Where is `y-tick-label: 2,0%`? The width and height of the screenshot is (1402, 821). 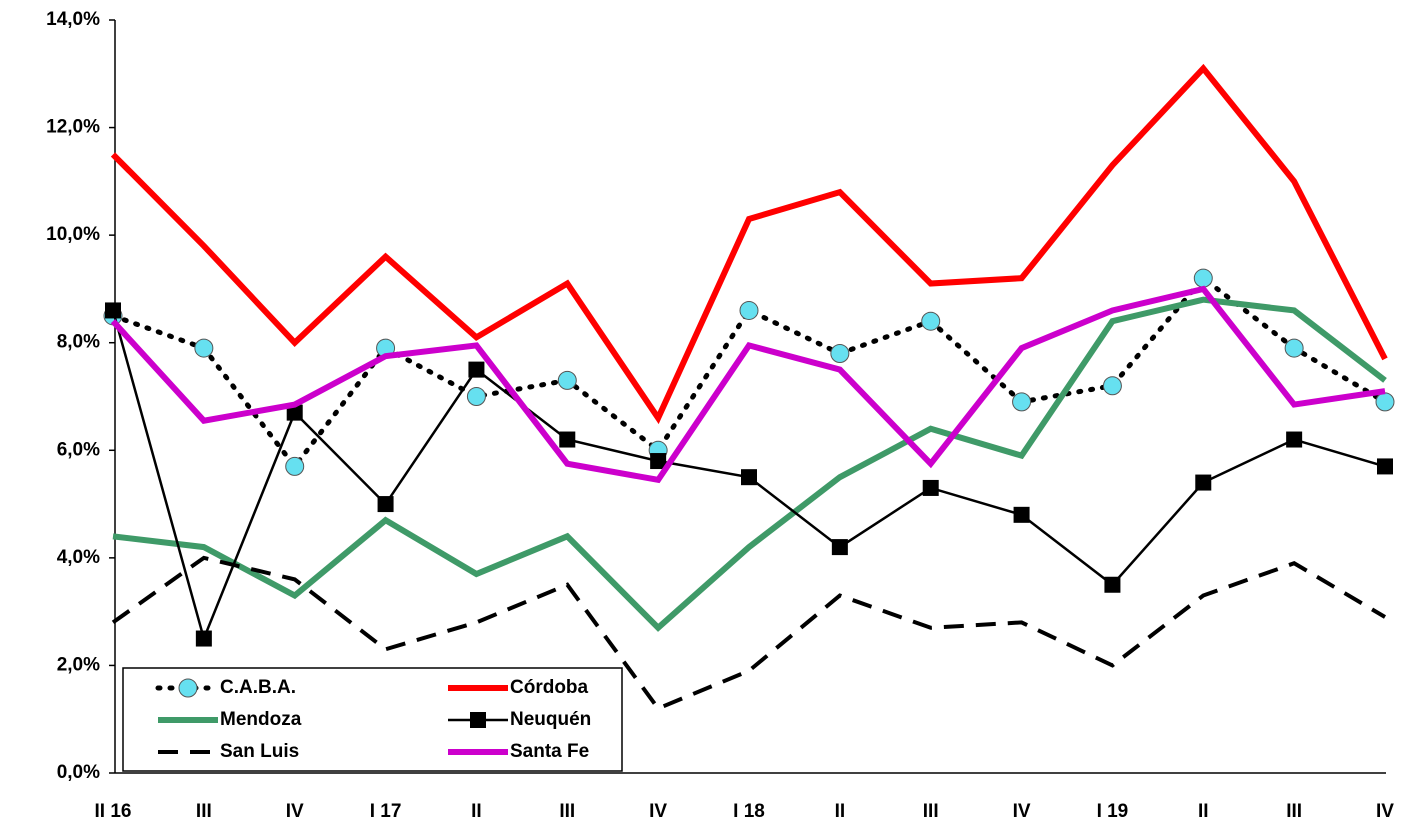
y-tick-label: 2,0% is located at coordinates (78, 664).